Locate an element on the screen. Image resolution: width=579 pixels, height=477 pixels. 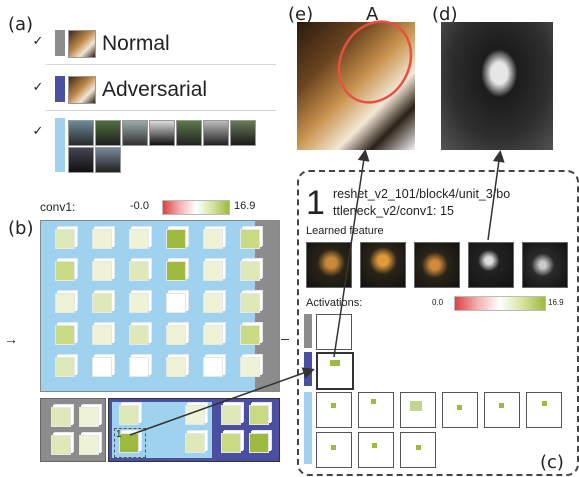
target-class-checkbox: ✓ is located at coordinates (38, 131).